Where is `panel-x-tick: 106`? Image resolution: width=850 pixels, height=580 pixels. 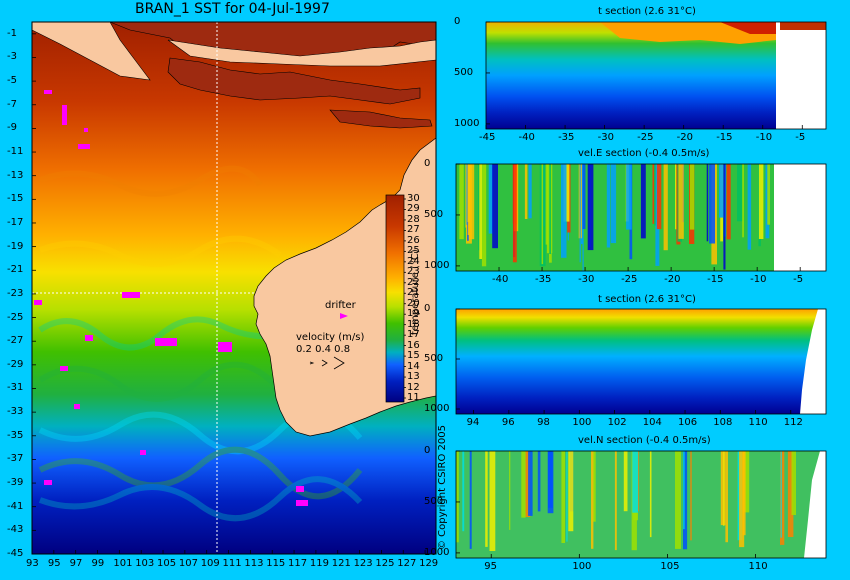 panel-x-tick: 106 is located at coordinates (688, 422).